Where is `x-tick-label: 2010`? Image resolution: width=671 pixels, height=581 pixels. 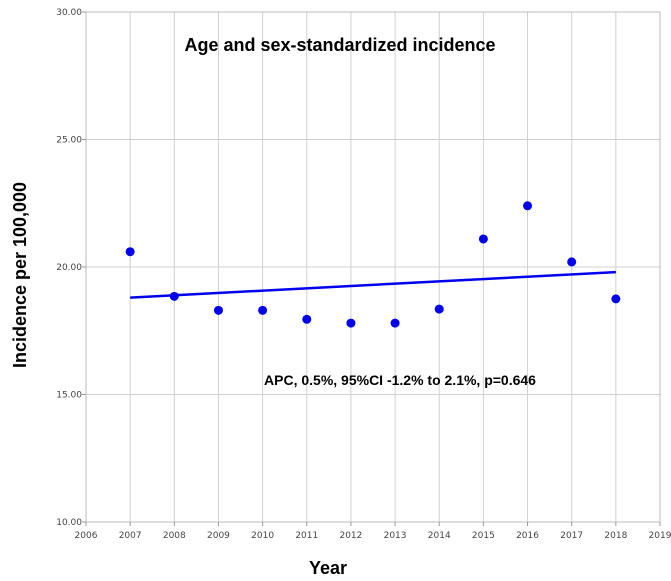 x-tick-label: 2010 is located at coordinates (262, 536).